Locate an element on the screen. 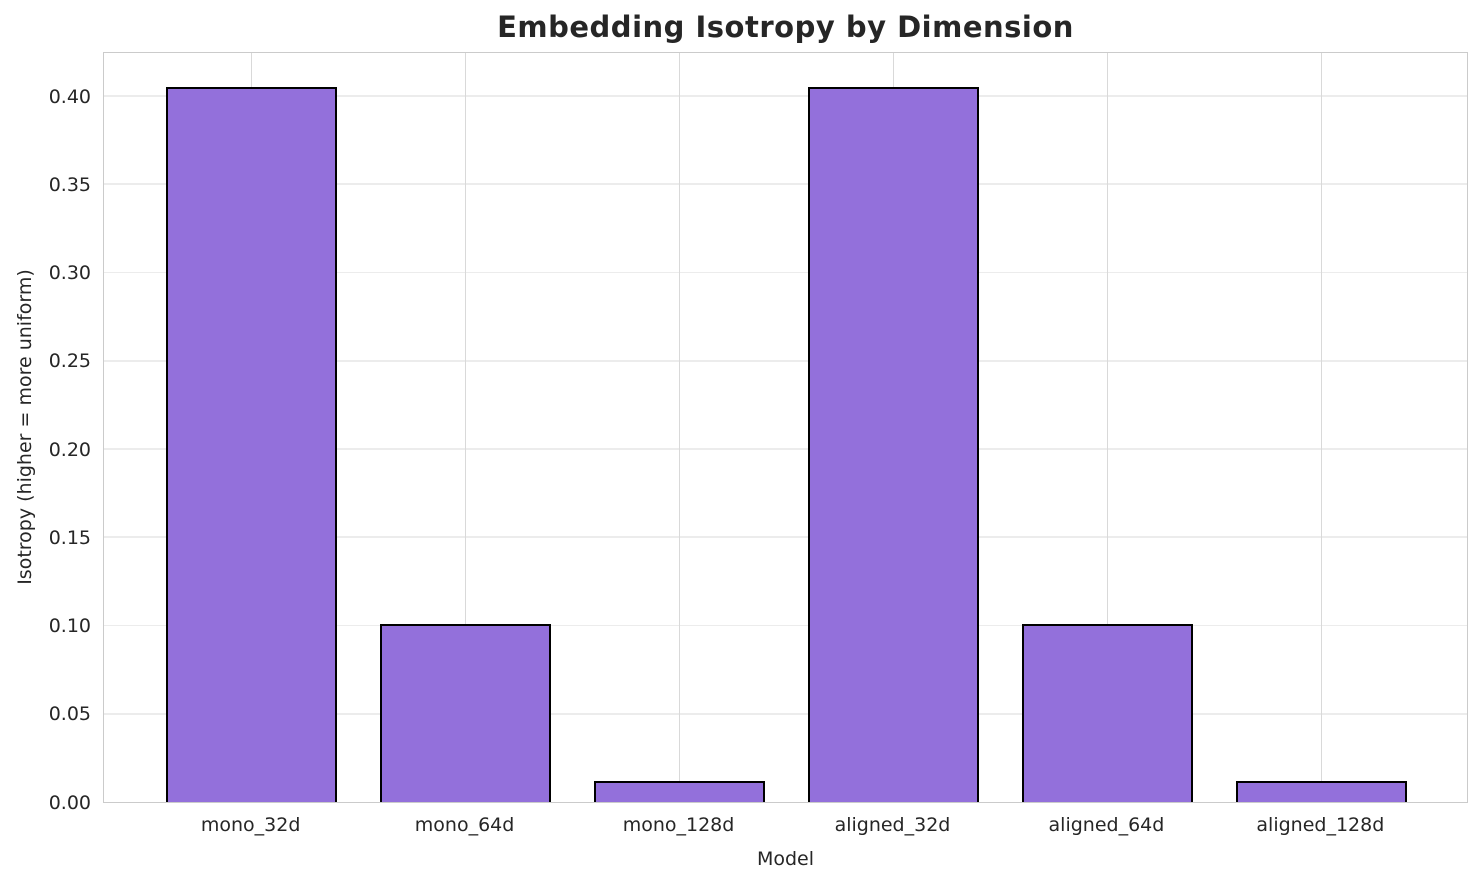 The width and height of the screenshot is (1484, 885). bar-aligned_64d is located at coordinates (1107, 712).